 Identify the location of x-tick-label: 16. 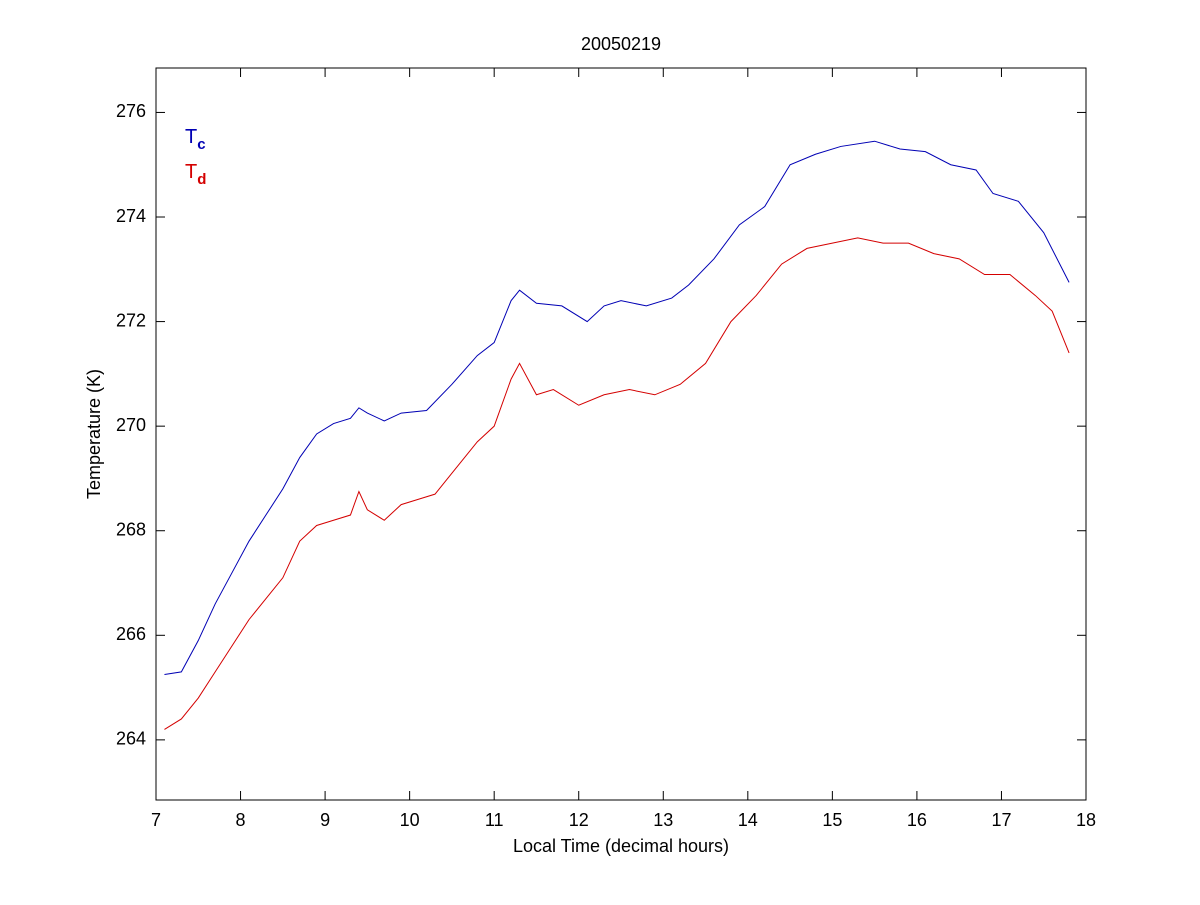
(917, 820).